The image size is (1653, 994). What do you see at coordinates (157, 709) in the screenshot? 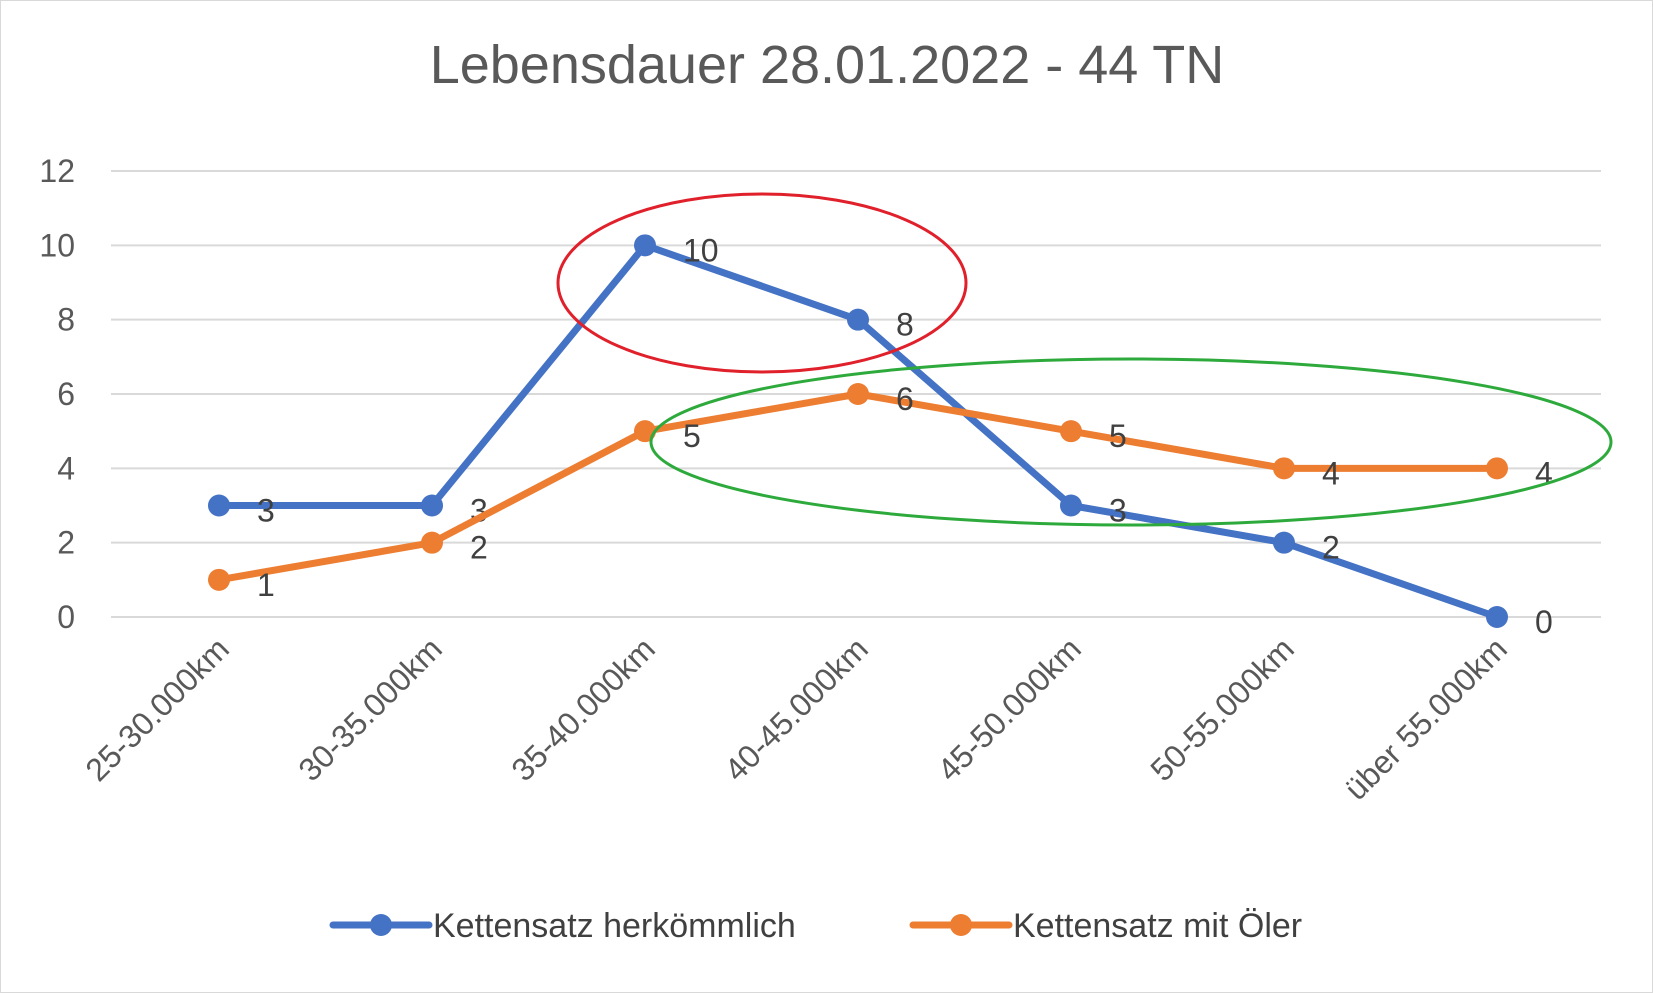
I see `x-tick-label: 25-30.000km` at bounding box center [157, 709].